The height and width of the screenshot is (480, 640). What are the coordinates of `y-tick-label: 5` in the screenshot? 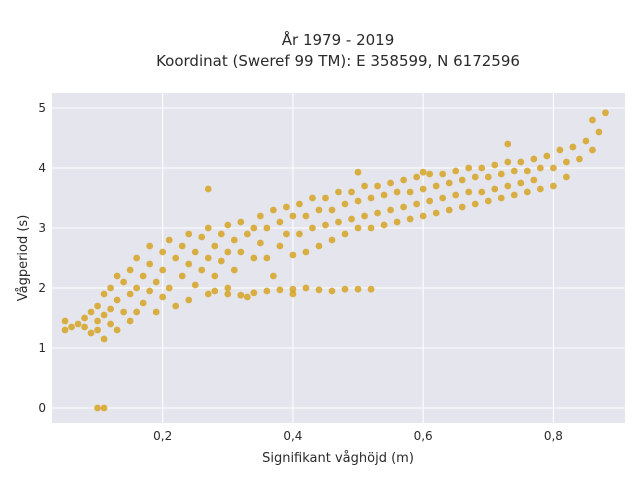 It's located at (42, 108).